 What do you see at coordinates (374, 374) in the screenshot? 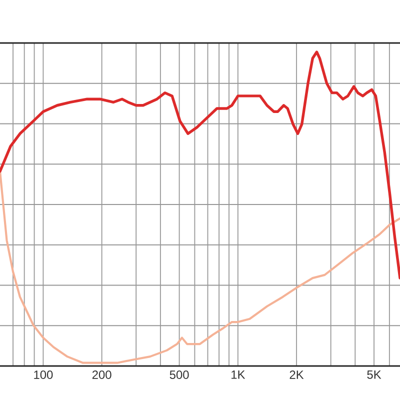
I see `x-tick-label: 5K` at bounding box center [374, 374].